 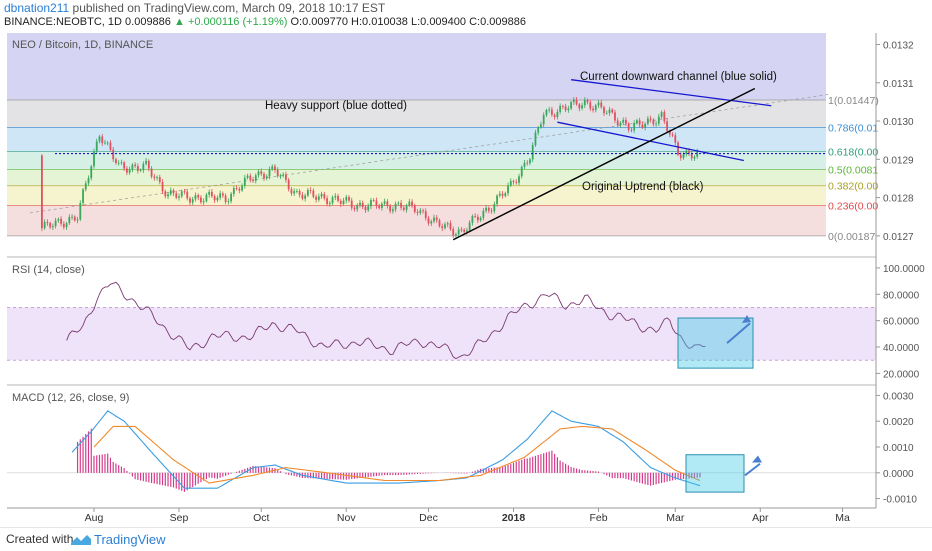 I want to click on rsi-band, so click(x=441, y=334).